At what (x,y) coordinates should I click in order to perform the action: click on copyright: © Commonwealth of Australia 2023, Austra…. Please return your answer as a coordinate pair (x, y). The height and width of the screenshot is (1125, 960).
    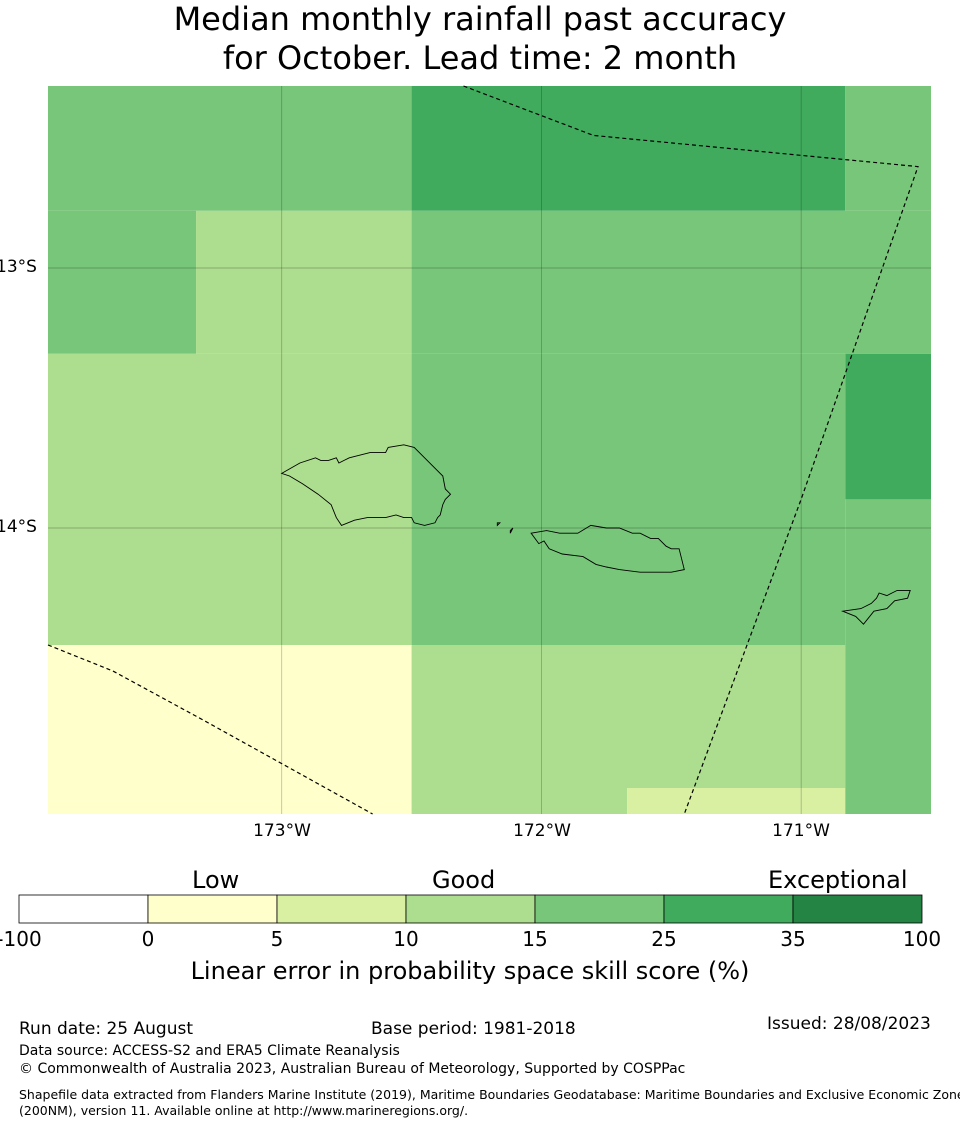
    Looking at the image, I should click on (352, 1069).